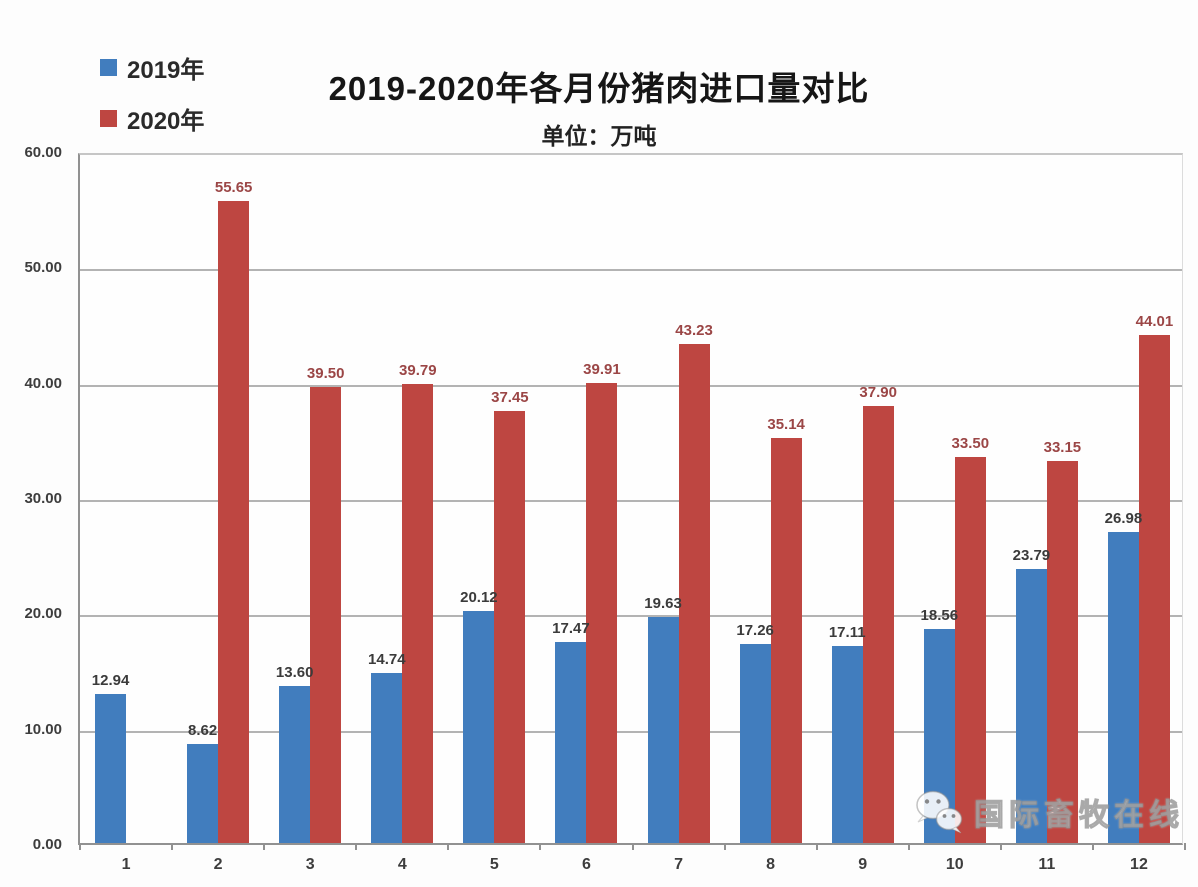 This screenshot has width=1198, height=887. What do you see at coordinates (152, 93) in the screenshot?
I see `chart-legend: 2019年 2020年` at bounding box center [152, 93].